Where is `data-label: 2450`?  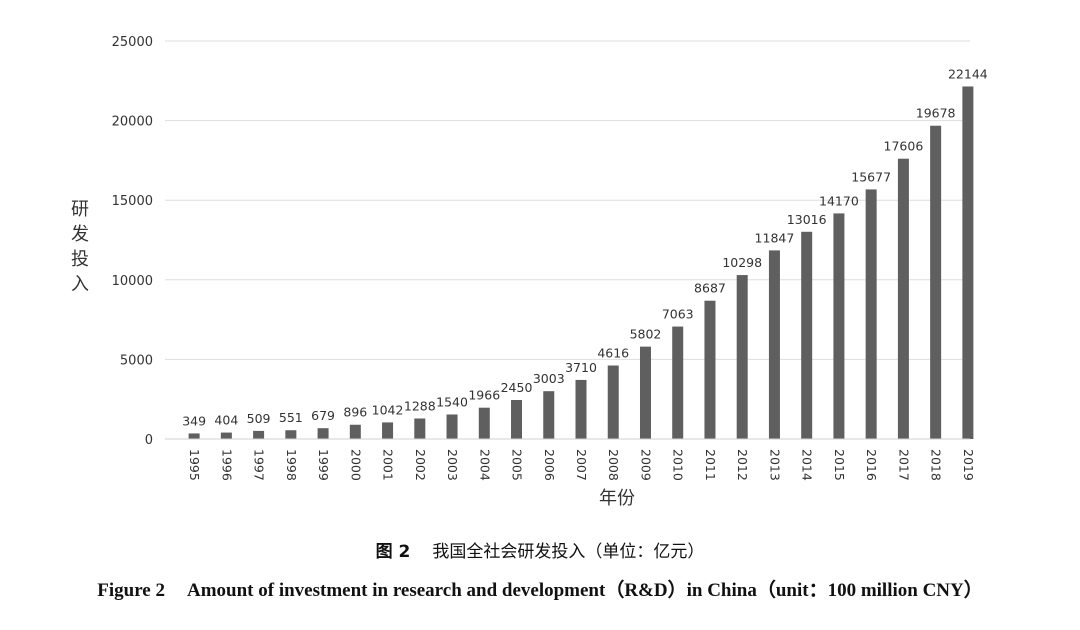 data-label: 2450 is located at coordinates (517, 387).